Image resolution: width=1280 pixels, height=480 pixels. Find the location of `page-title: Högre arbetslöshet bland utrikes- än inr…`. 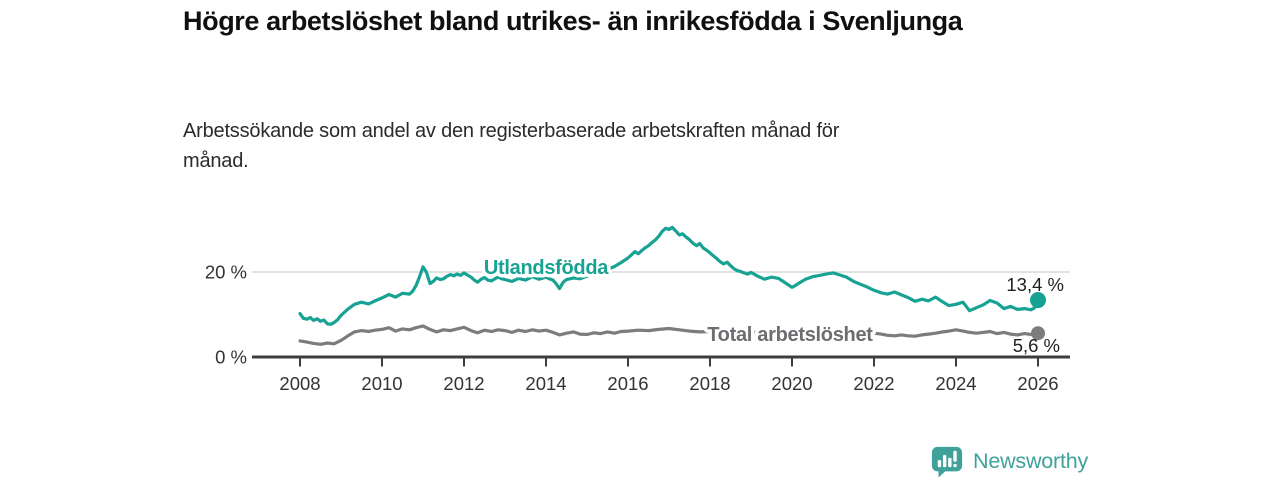

page-title: Högre arbetslöshet bland utrikes- än inr… is located at coordinates (573, 21).